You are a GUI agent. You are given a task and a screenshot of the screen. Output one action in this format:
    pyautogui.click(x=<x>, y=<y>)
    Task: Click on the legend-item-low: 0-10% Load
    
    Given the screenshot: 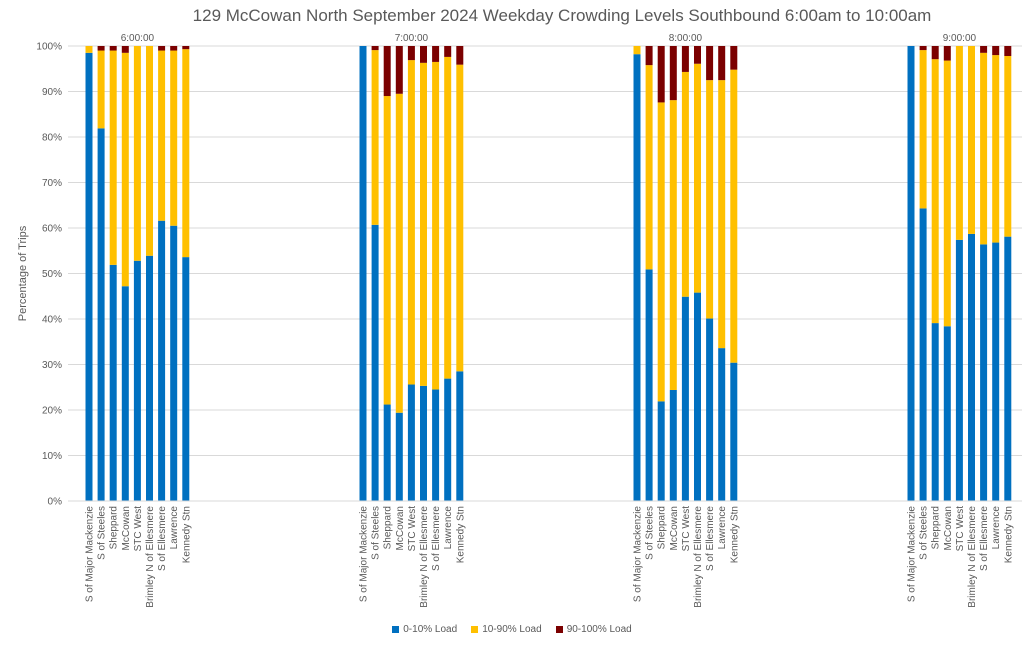 What is the action you would take?
    pyautogui.click(x=424, y=629)
    